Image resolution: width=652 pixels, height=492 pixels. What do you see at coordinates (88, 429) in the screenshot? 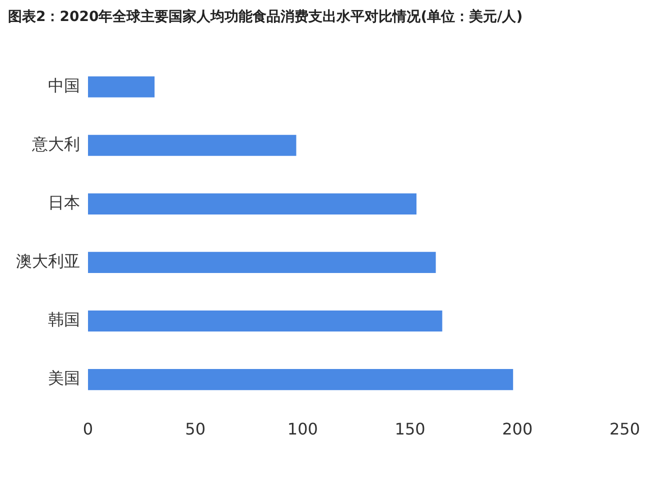
I see `x-tick-label: 0` at bounding box center [88, 429].